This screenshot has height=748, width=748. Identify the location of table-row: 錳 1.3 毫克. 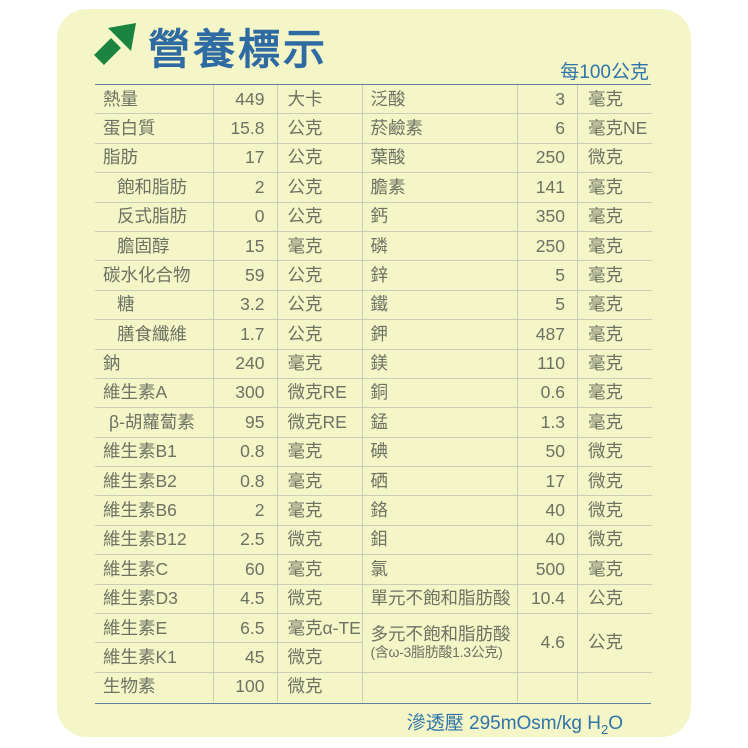
(507, 422).